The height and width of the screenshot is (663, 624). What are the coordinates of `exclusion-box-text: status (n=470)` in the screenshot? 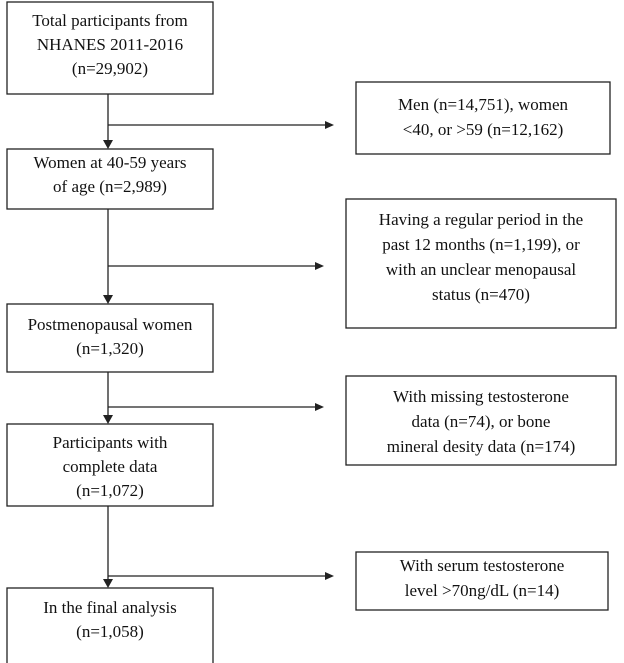 It's located at (481, 294).